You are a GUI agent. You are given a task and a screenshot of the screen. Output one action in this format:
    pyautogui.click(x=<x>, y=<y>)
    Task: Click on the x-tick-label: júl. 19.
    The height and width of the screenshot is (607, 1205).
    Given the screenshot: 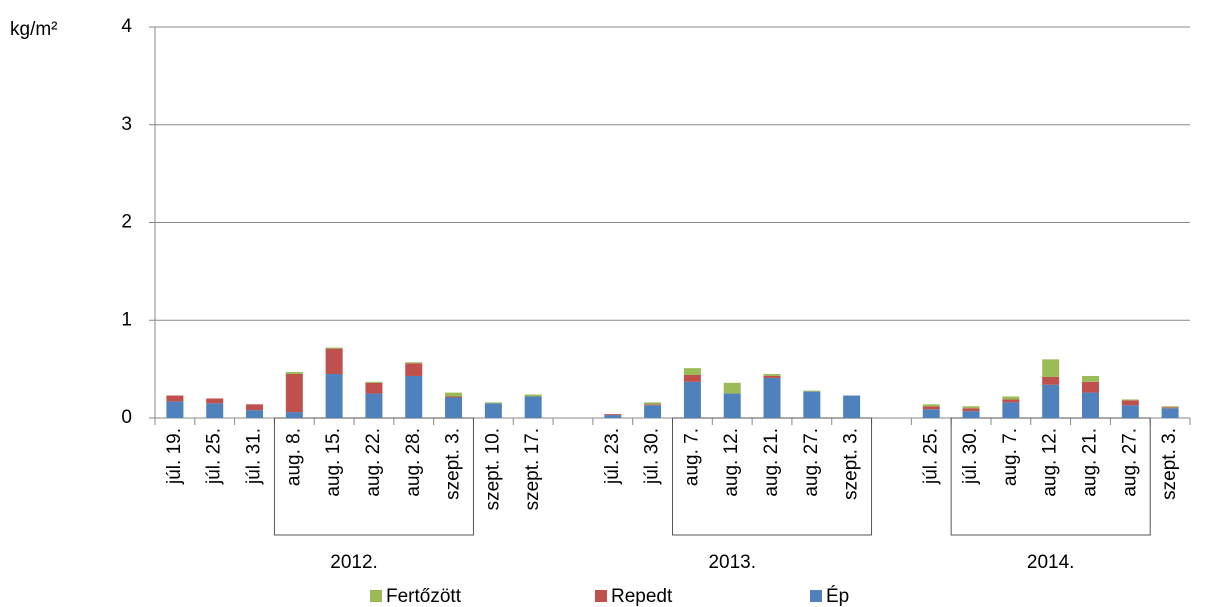 What is the action you would take?
    pyautogui.click(x=174, y=456)
    